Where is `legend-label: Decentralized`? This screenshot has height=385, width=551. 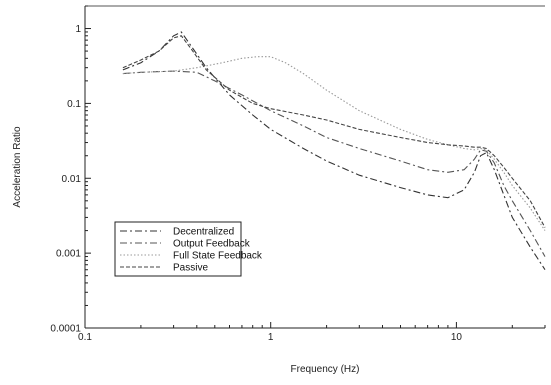
legend-label: Decentralized is located at coordinates (203, 232).